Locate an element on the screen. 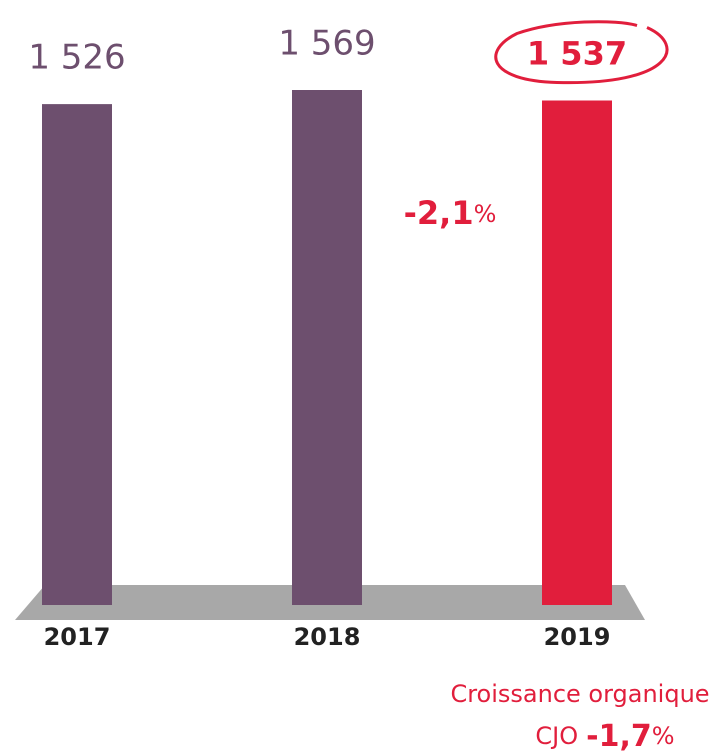 The height and width of the screenshot is (754, 717). x-tick-label: 2018 is located at coordinates (327, 637).